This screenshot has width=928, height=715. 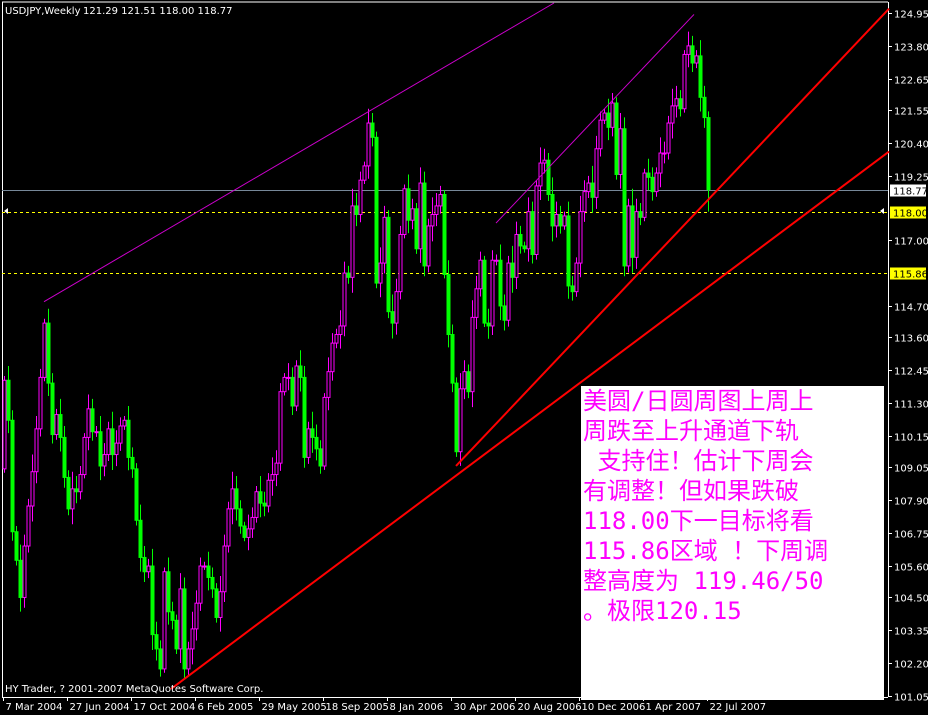 I want to click on price-tick-label: 107.90, so click(x=911, y=502).